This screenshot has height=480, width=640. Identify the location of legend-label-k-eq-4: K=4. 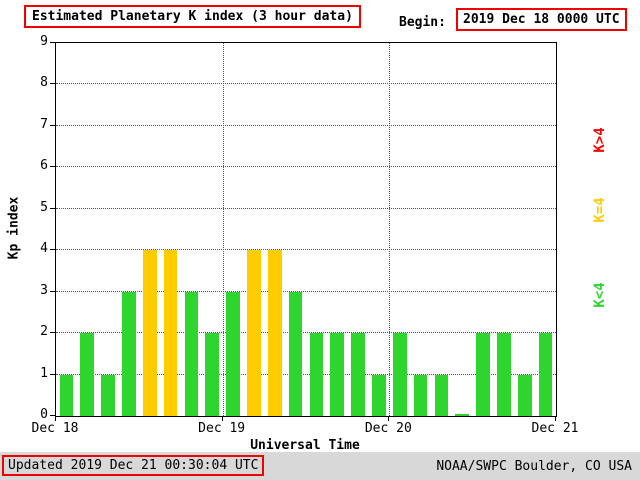
(600, 210).